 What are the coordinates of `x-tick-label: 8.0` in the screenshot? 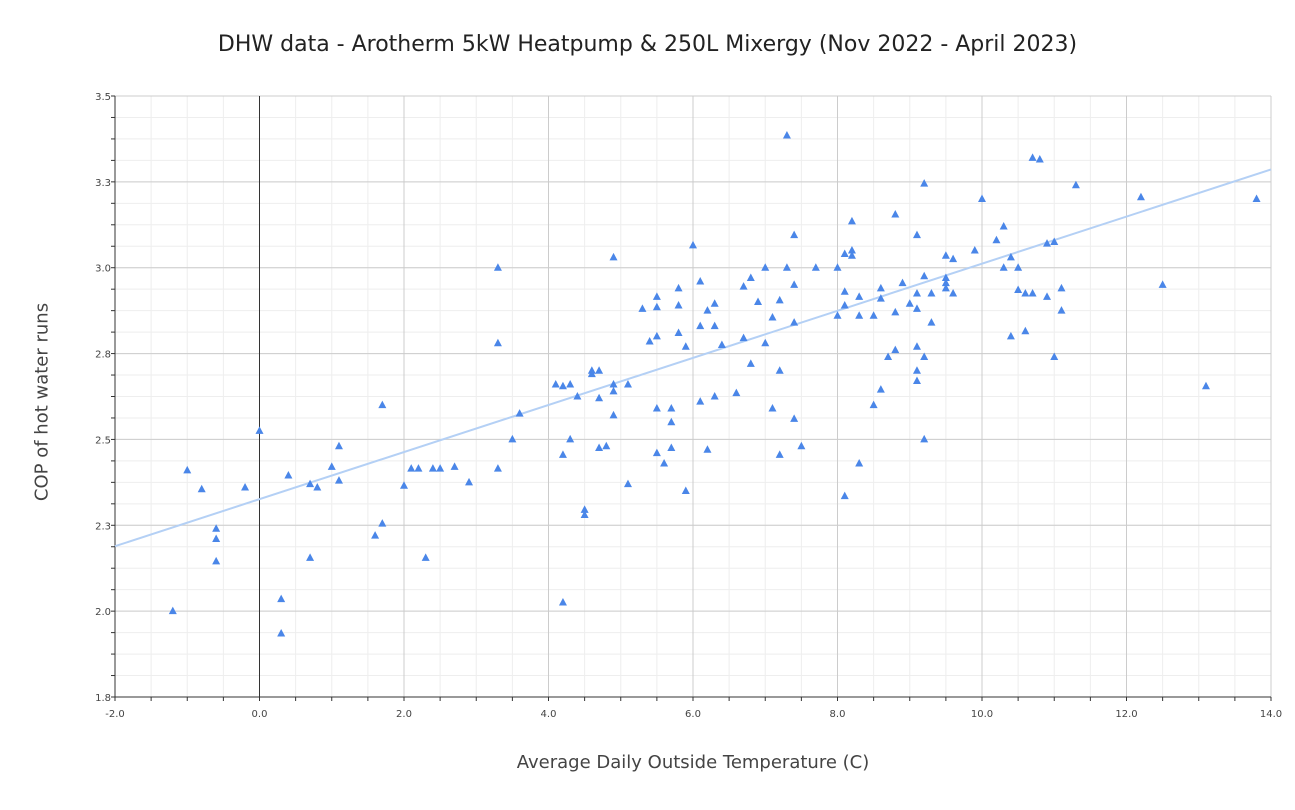 It's located at (838, 714).